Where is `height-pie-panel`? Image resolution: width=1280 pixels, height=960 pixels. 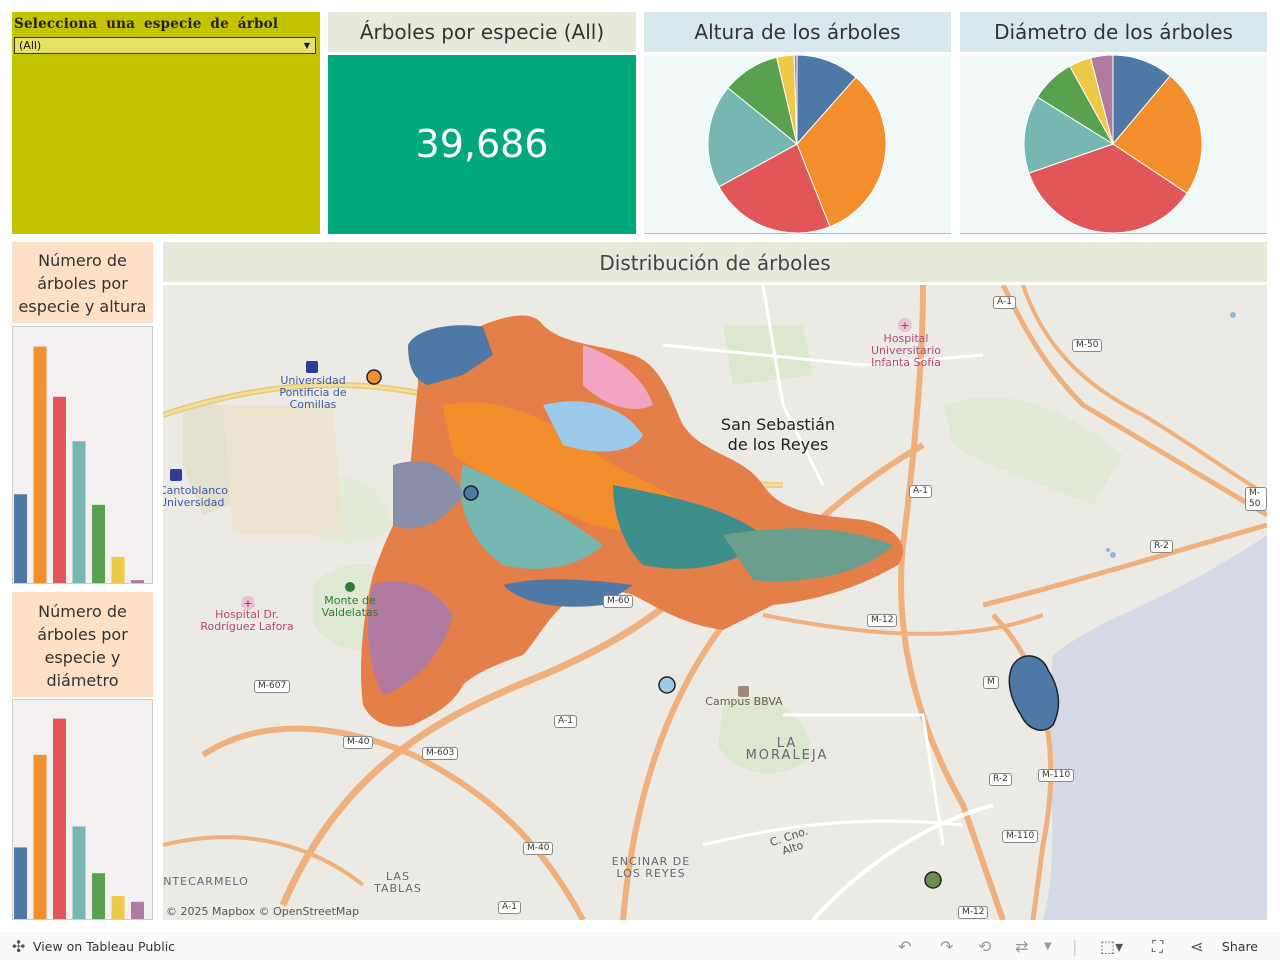
height-pie-panel is located at coordinates (797, 144).